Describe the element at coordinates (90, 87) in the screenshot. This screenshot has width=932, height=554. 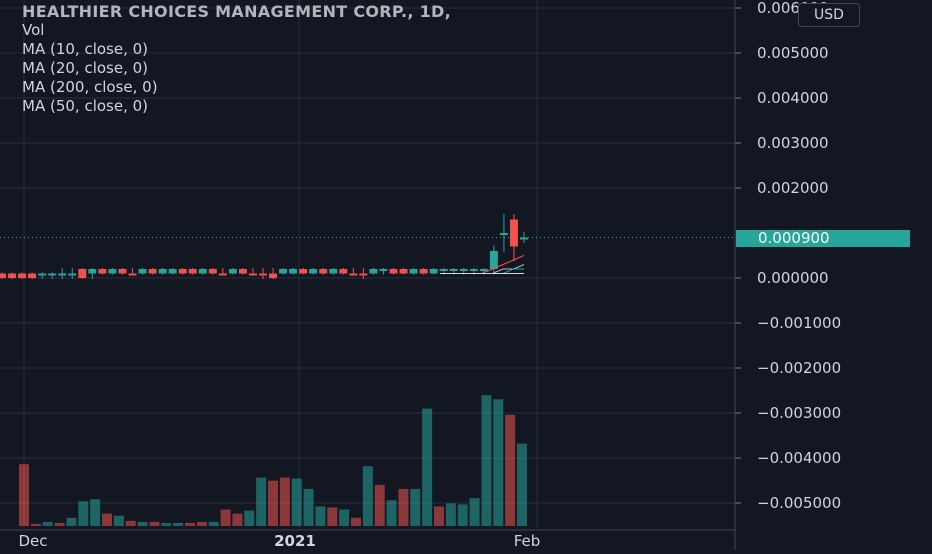
I see `indicator-ma-200: MA (200, close, 0)` at that location.